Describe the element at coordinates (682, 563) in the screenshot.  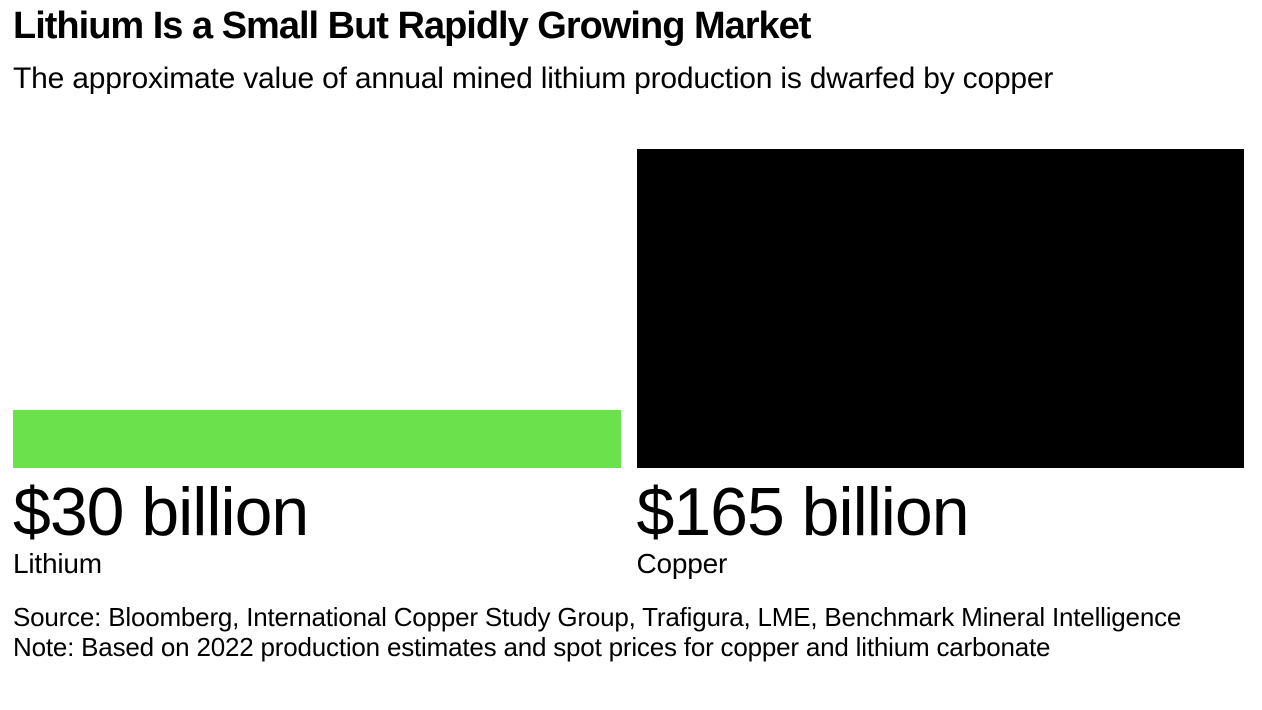
I see `category-label-copper: Copper` at that location.